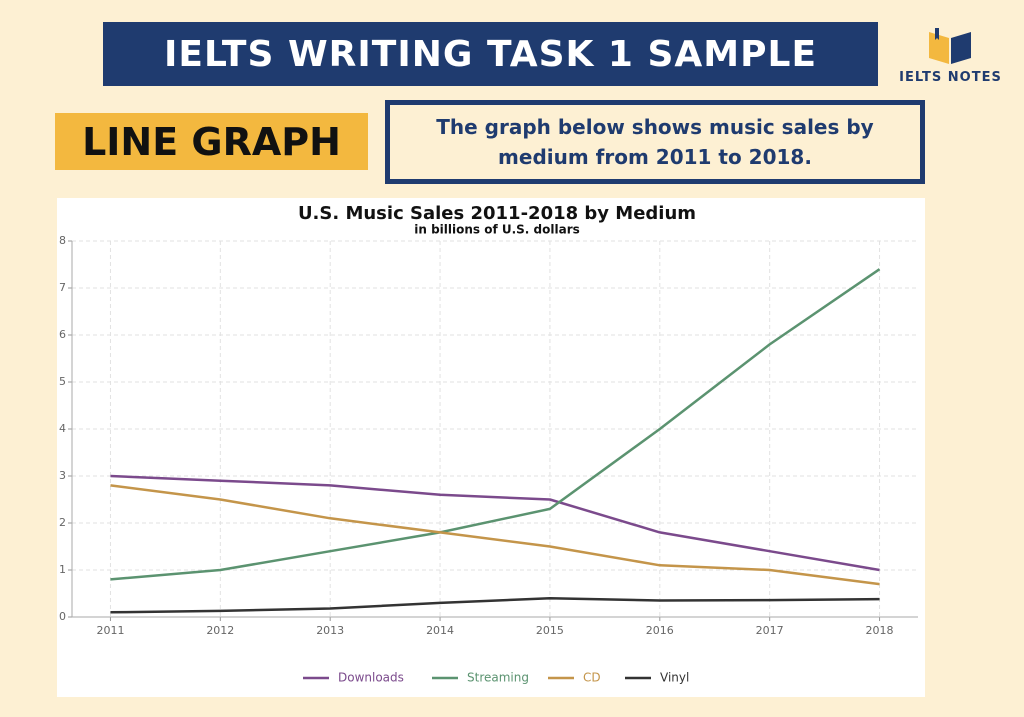 This screenshot has height=717, width=1024. Describe the element at coordinates (440, 630) in the screenshot. I see `x-tick-label: 2014` at that location.